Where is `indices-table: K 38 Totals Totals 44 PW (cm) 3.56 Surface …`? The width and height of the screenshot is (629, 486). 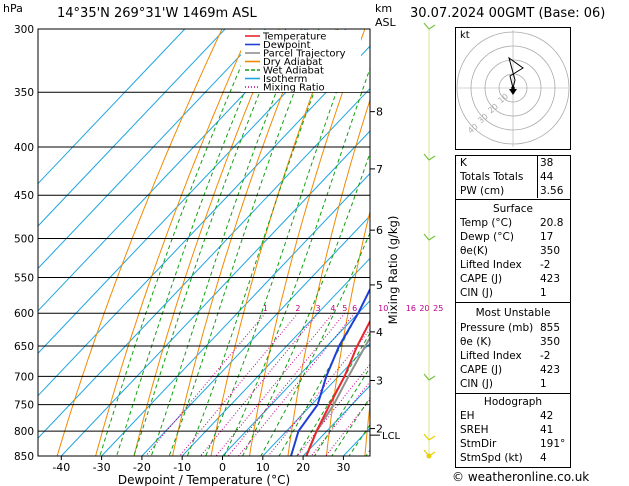
indices-table: K 38 Totals Totals 44 PW (cm) 3.56 Surface … is located at coordinates (513, 311).